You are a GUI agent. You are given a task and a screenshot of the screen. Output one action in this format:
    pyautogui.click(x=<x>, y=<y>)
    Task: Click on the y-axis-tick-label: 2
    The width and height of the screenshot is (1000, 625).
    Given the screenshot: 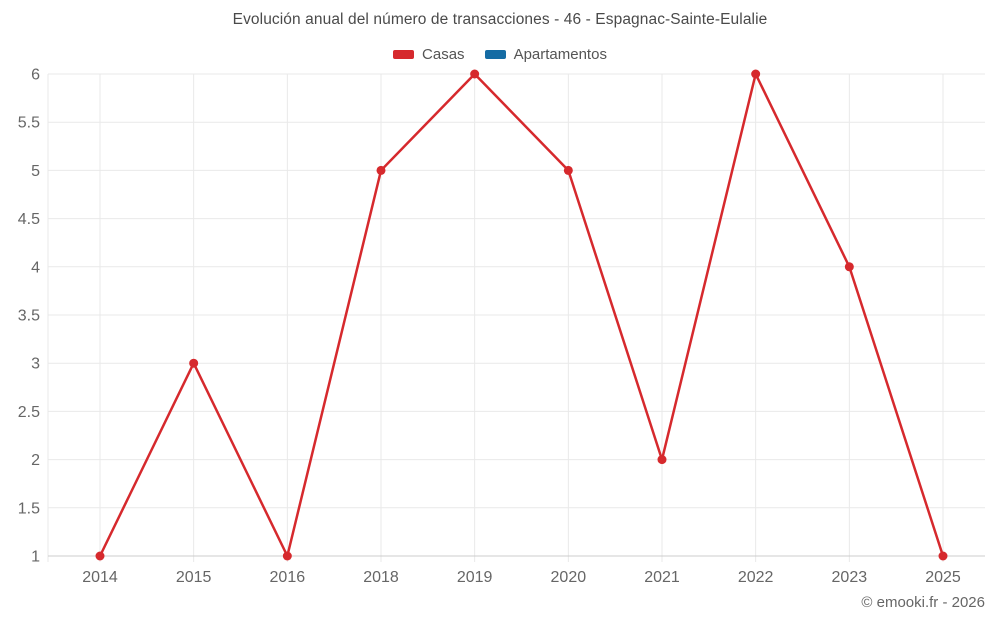 What is the action you would take?
    pyautogui.click(x=35, y=460)
    